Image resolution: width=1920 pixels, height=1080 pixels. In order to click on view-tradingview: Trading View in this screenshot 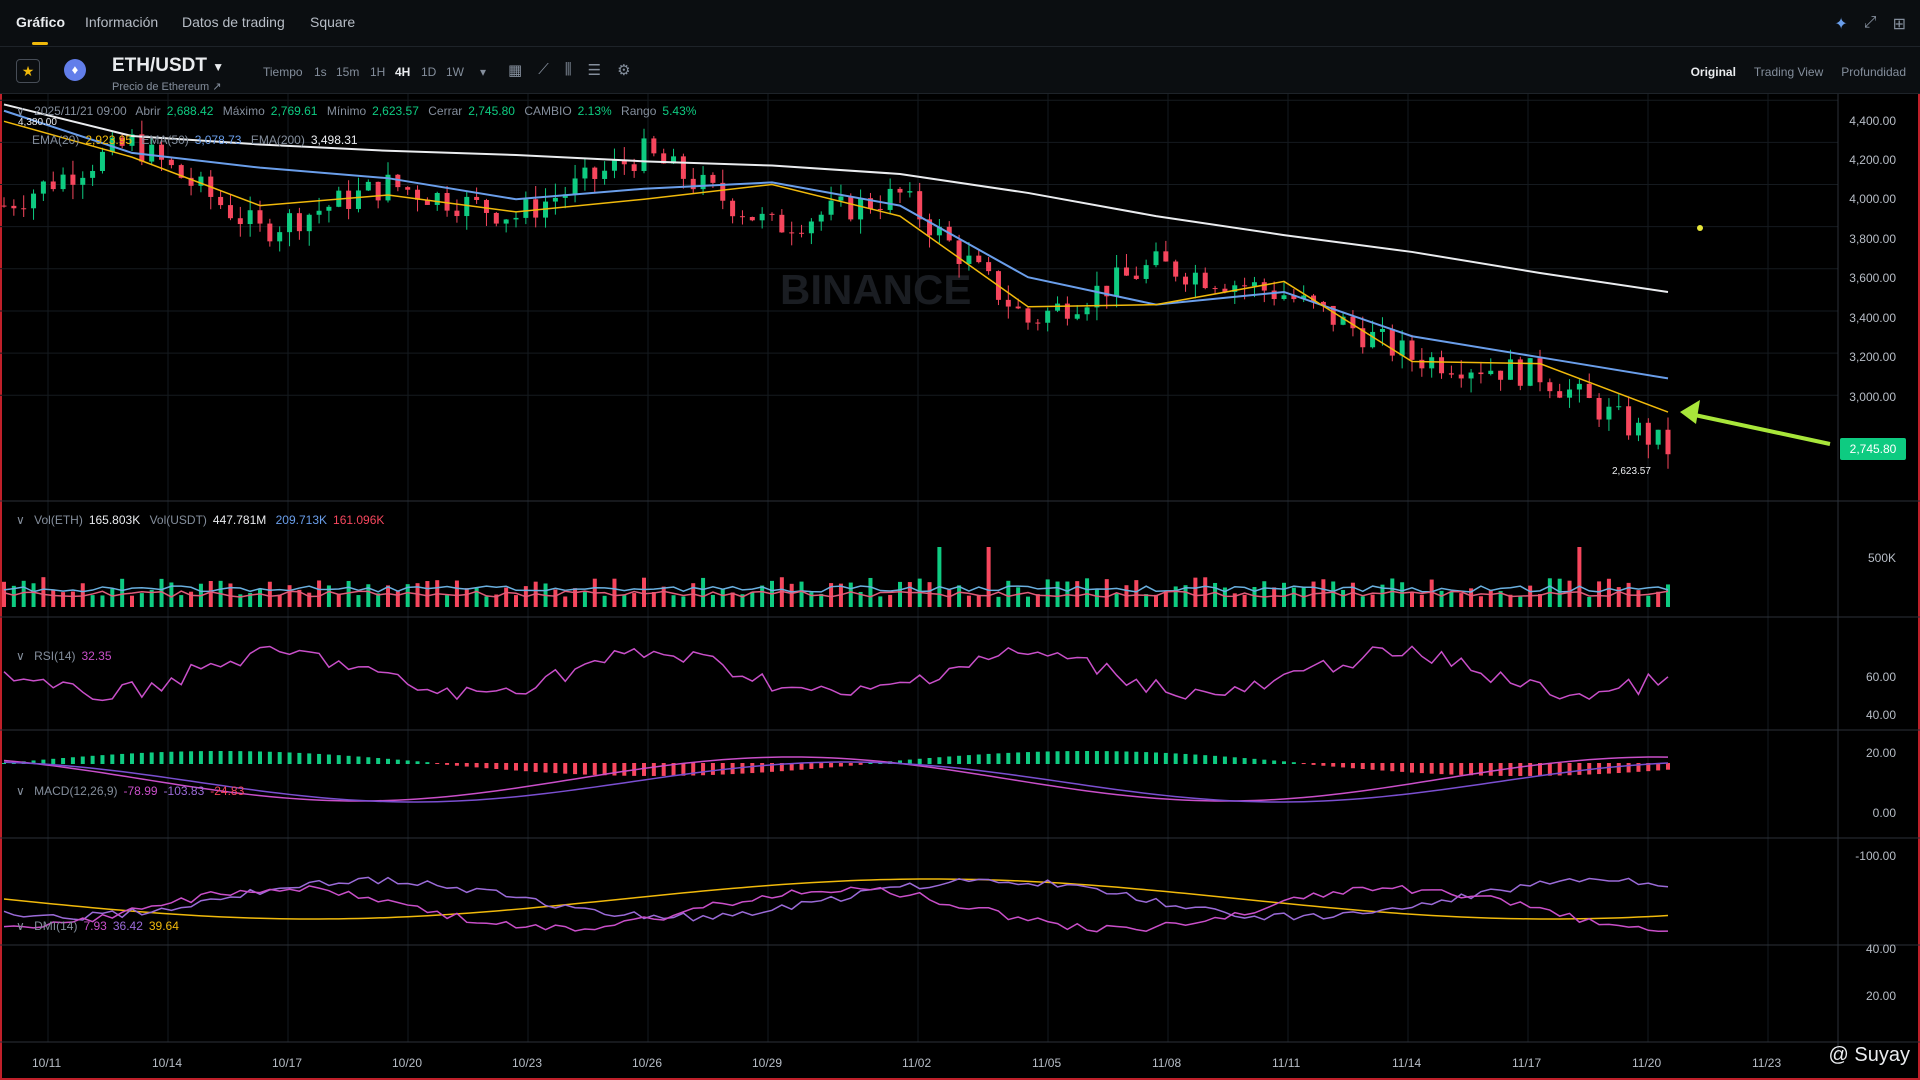, I will do `click(1788, 72)`.